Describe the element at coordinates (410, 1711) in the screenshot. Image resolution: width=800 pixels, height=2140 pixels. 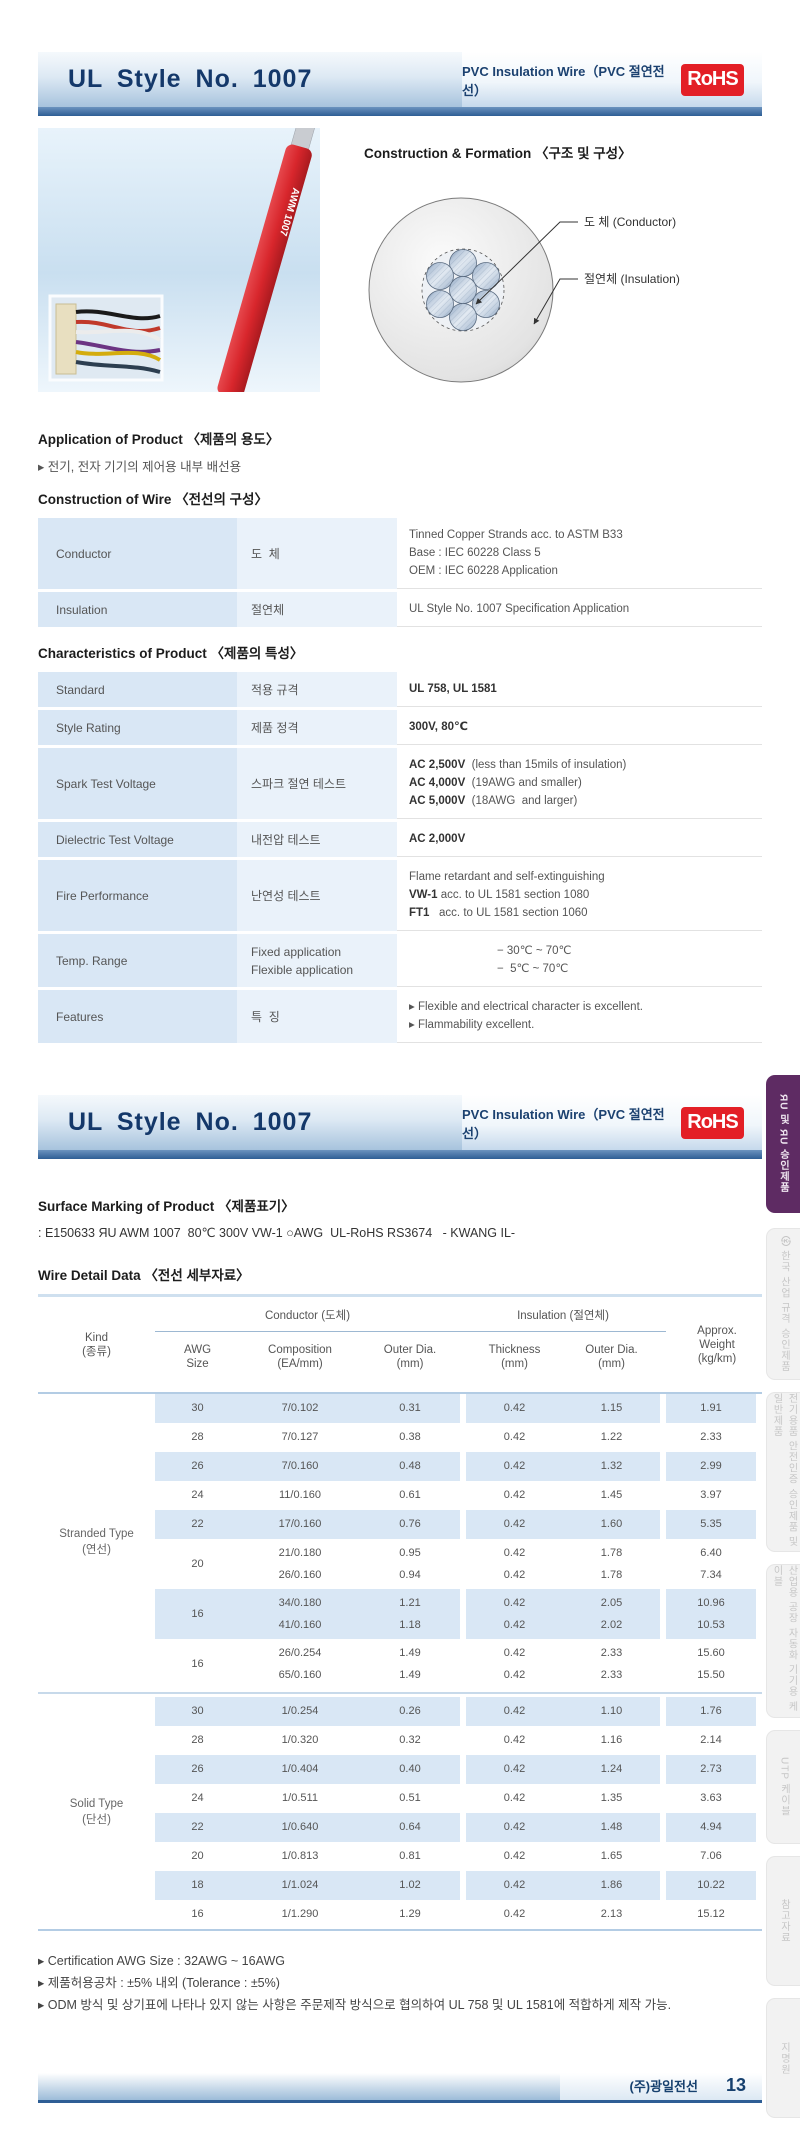
I see `outer-dia-cell: 0.26` at that location.